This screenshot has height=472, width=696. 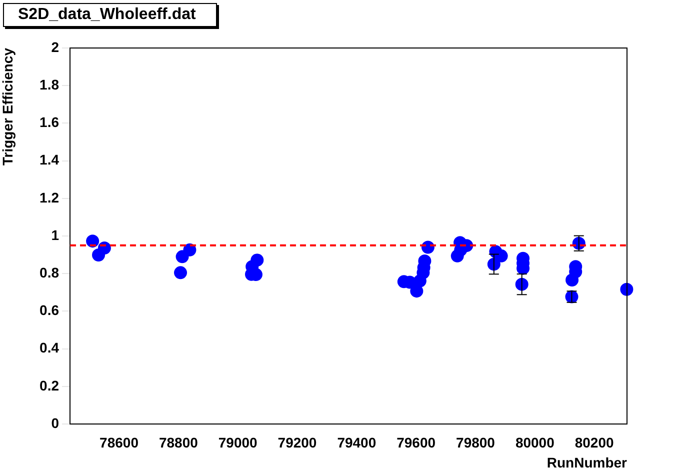 What do you see at coordinates (416, 442) in the screenshot?
I see `x-tick-label: 79600` at bounding box center [416, 442].